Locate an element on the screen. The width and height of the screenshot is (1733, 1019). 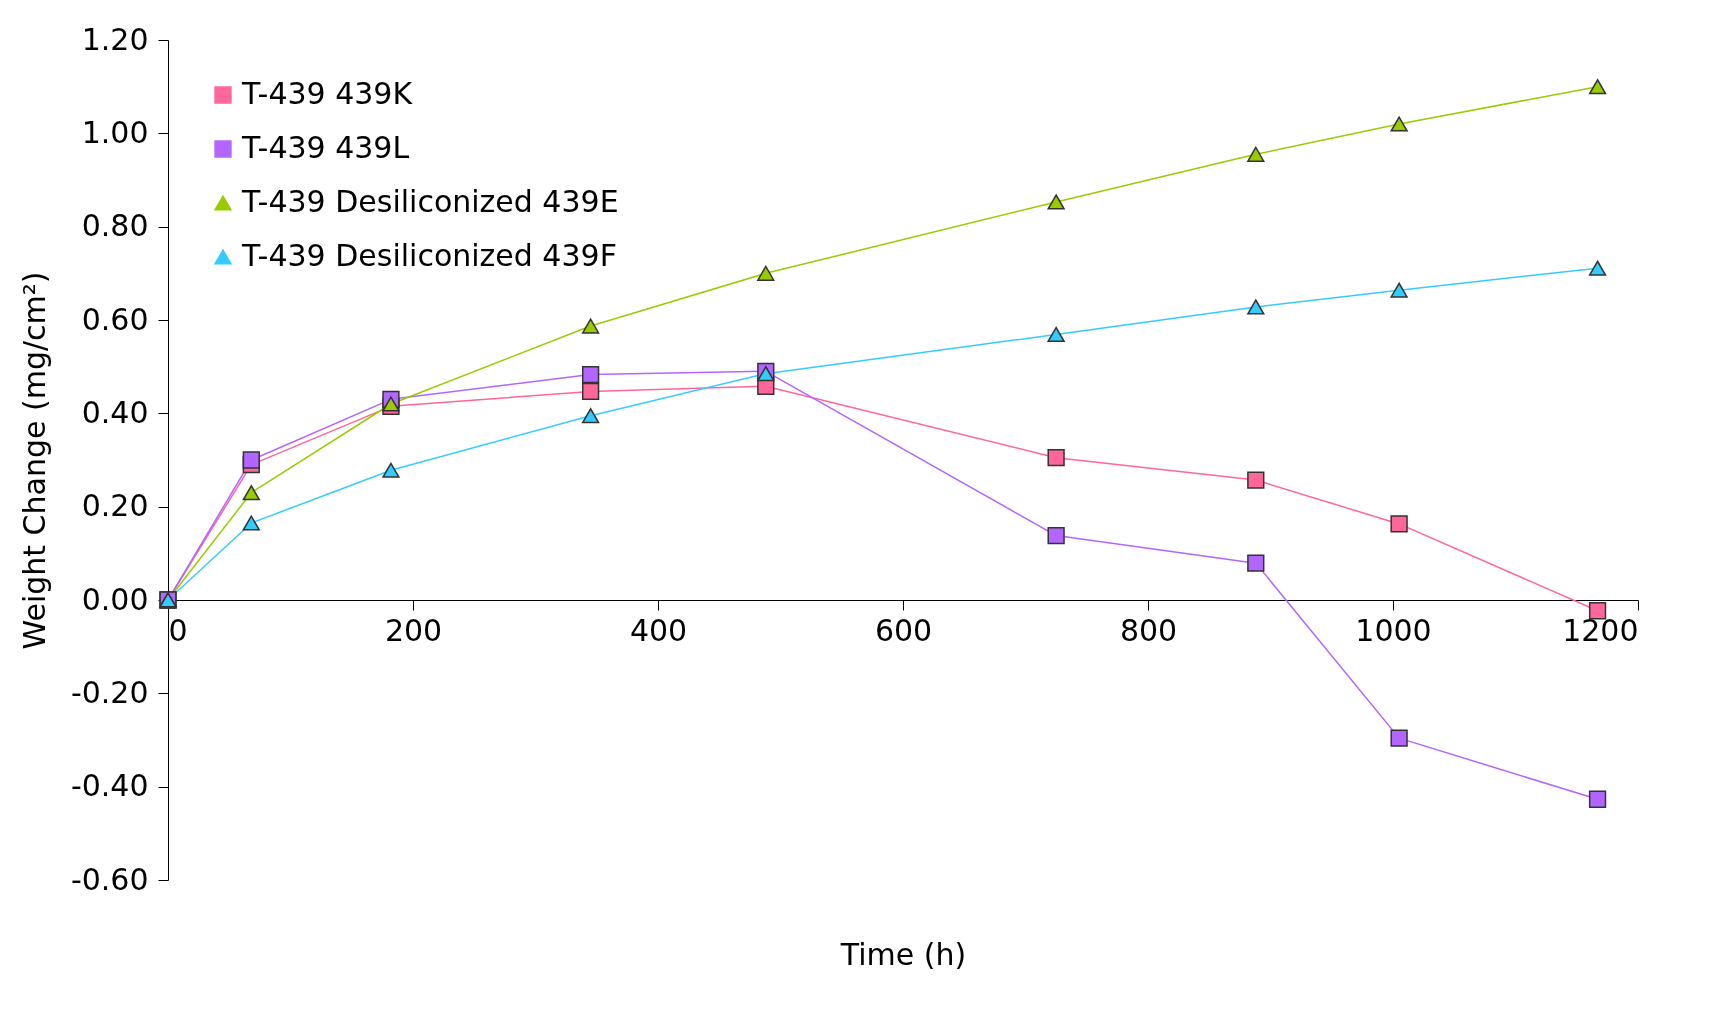
y-tick-label: -0.60 is located at coordinates (109, 879).